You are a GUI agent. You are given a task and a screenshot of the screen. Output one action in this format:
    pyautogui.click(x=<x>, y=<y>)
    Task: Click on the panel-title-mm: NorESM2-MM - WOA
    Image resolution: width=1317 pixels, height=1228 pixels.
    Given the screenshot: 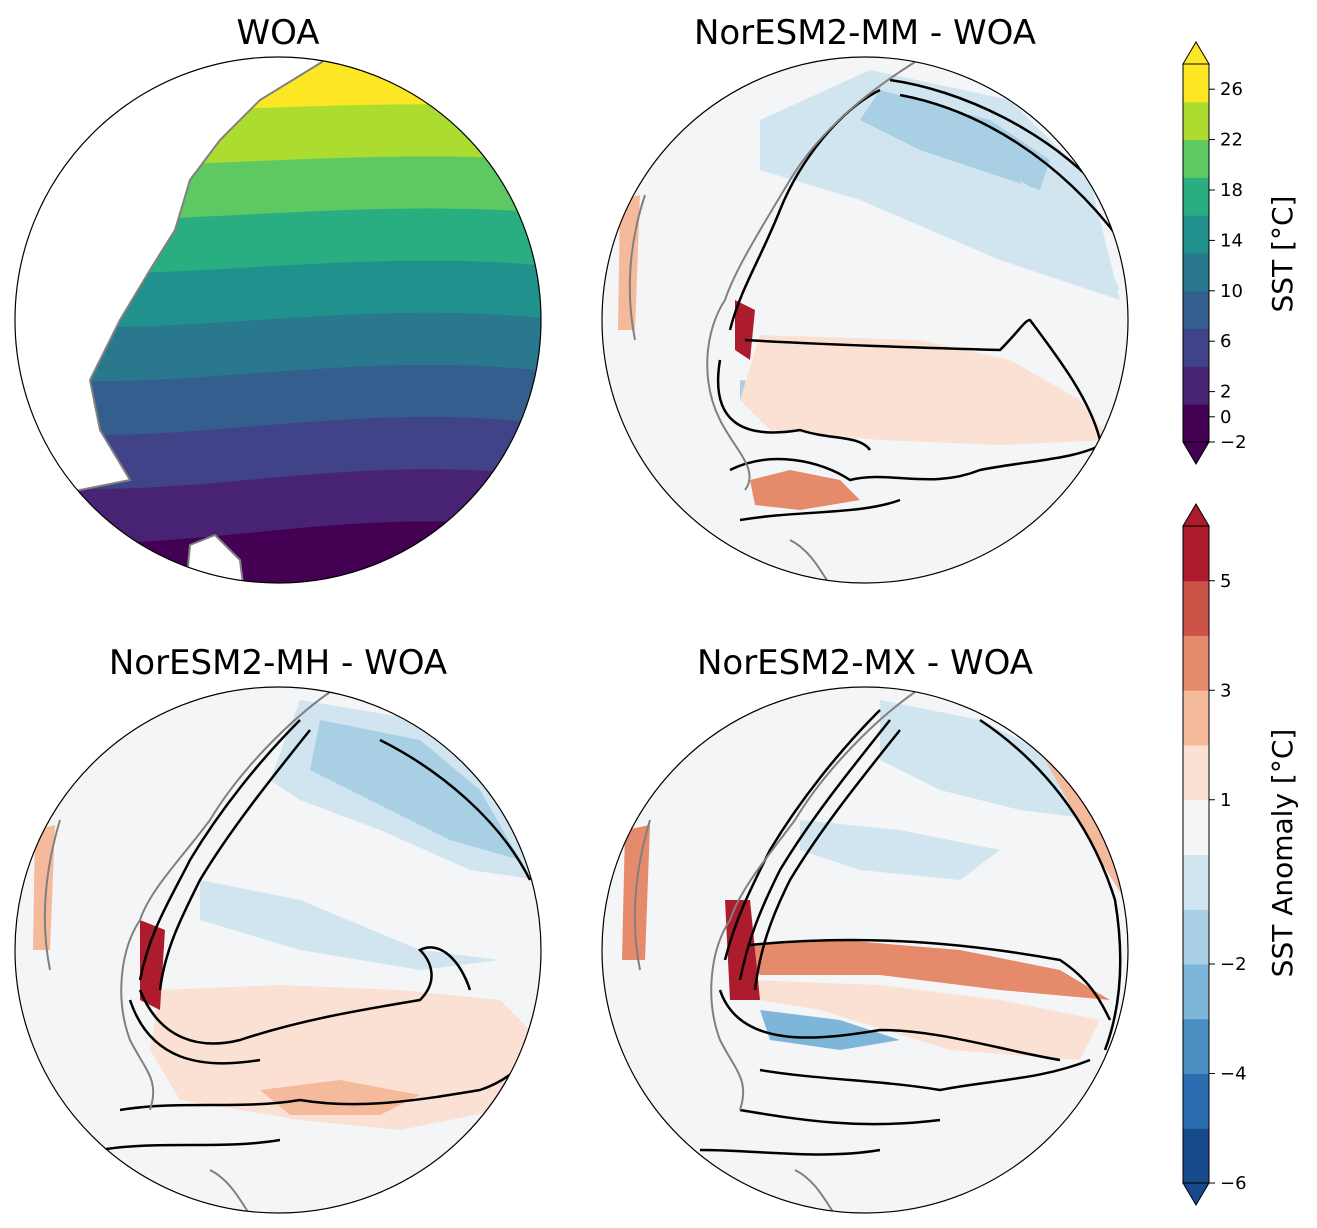 What is the action you would take?
    pyautogui.click(x=865, y=33)
    